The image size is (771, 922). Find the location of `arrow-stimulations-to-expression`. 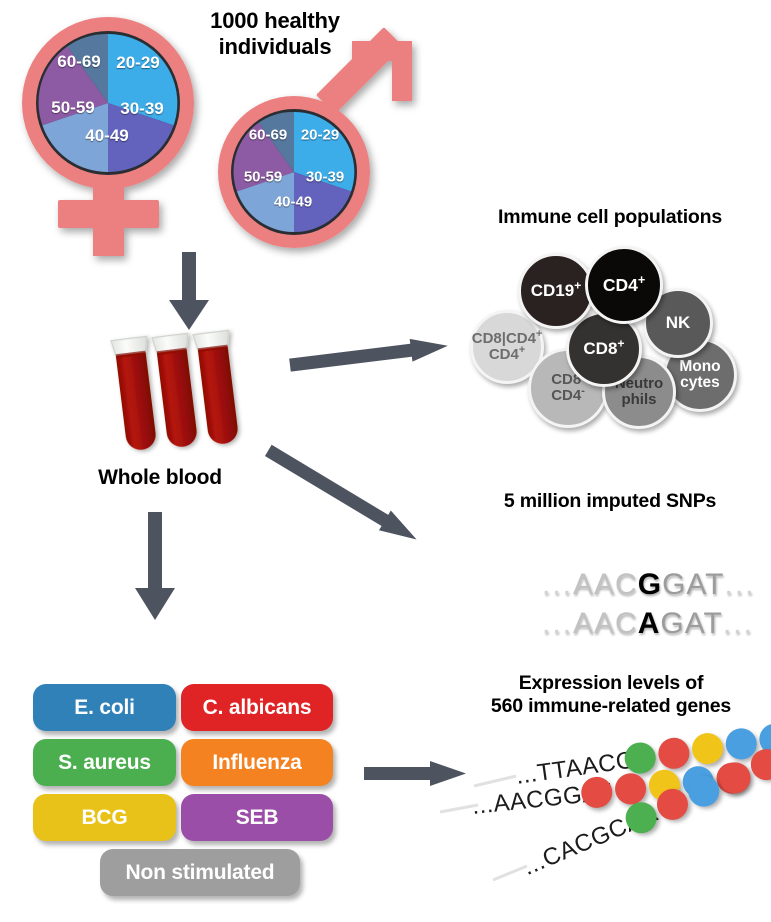

arrow-stimulations-to-expression is located at coordinates (415, 773).